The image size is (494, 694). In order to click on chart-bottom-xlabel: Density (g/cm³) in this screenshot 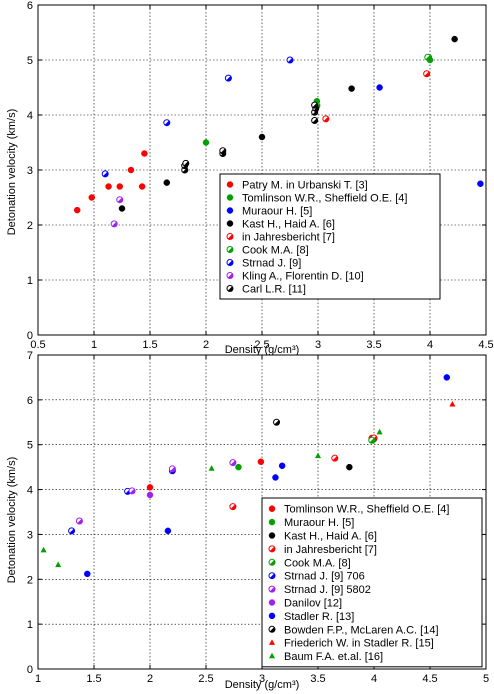, I will do `click(262, 685)`.